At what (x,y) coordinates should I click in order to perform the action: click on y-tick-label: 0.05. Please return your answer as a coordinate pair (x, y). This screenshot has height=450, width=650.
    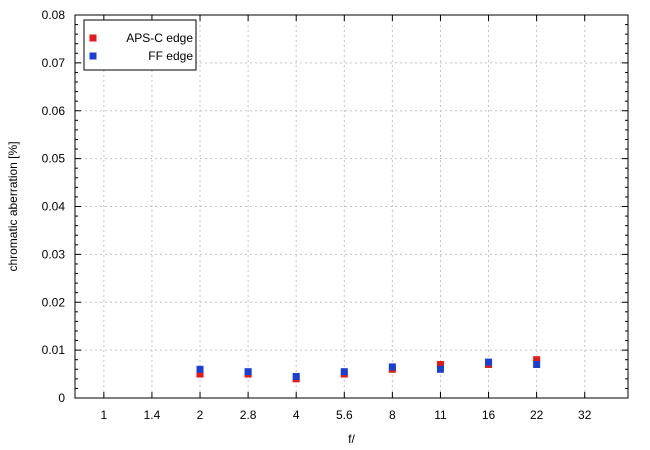
    Looking at the image, I should click on (54, 159).